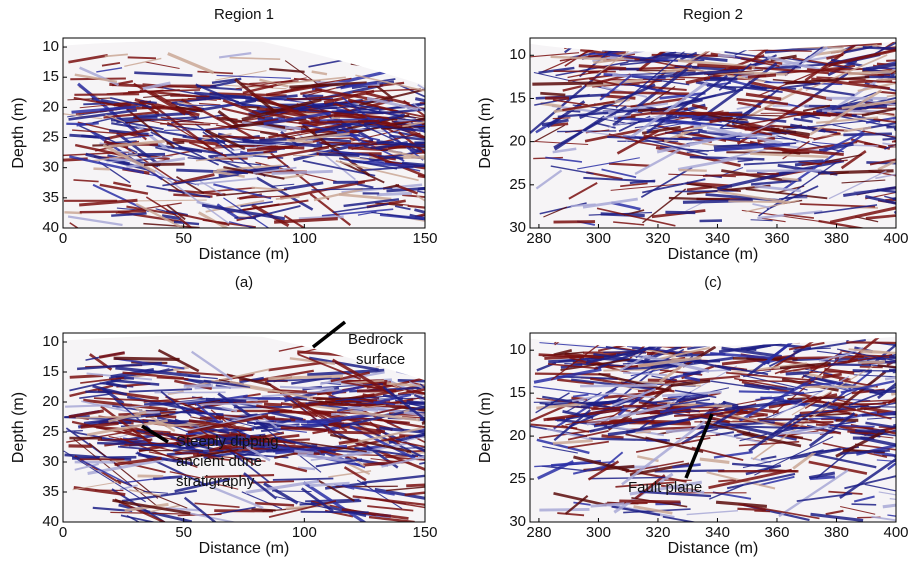  I want to click on annotation-text: ancient dune, so click(219, 461).